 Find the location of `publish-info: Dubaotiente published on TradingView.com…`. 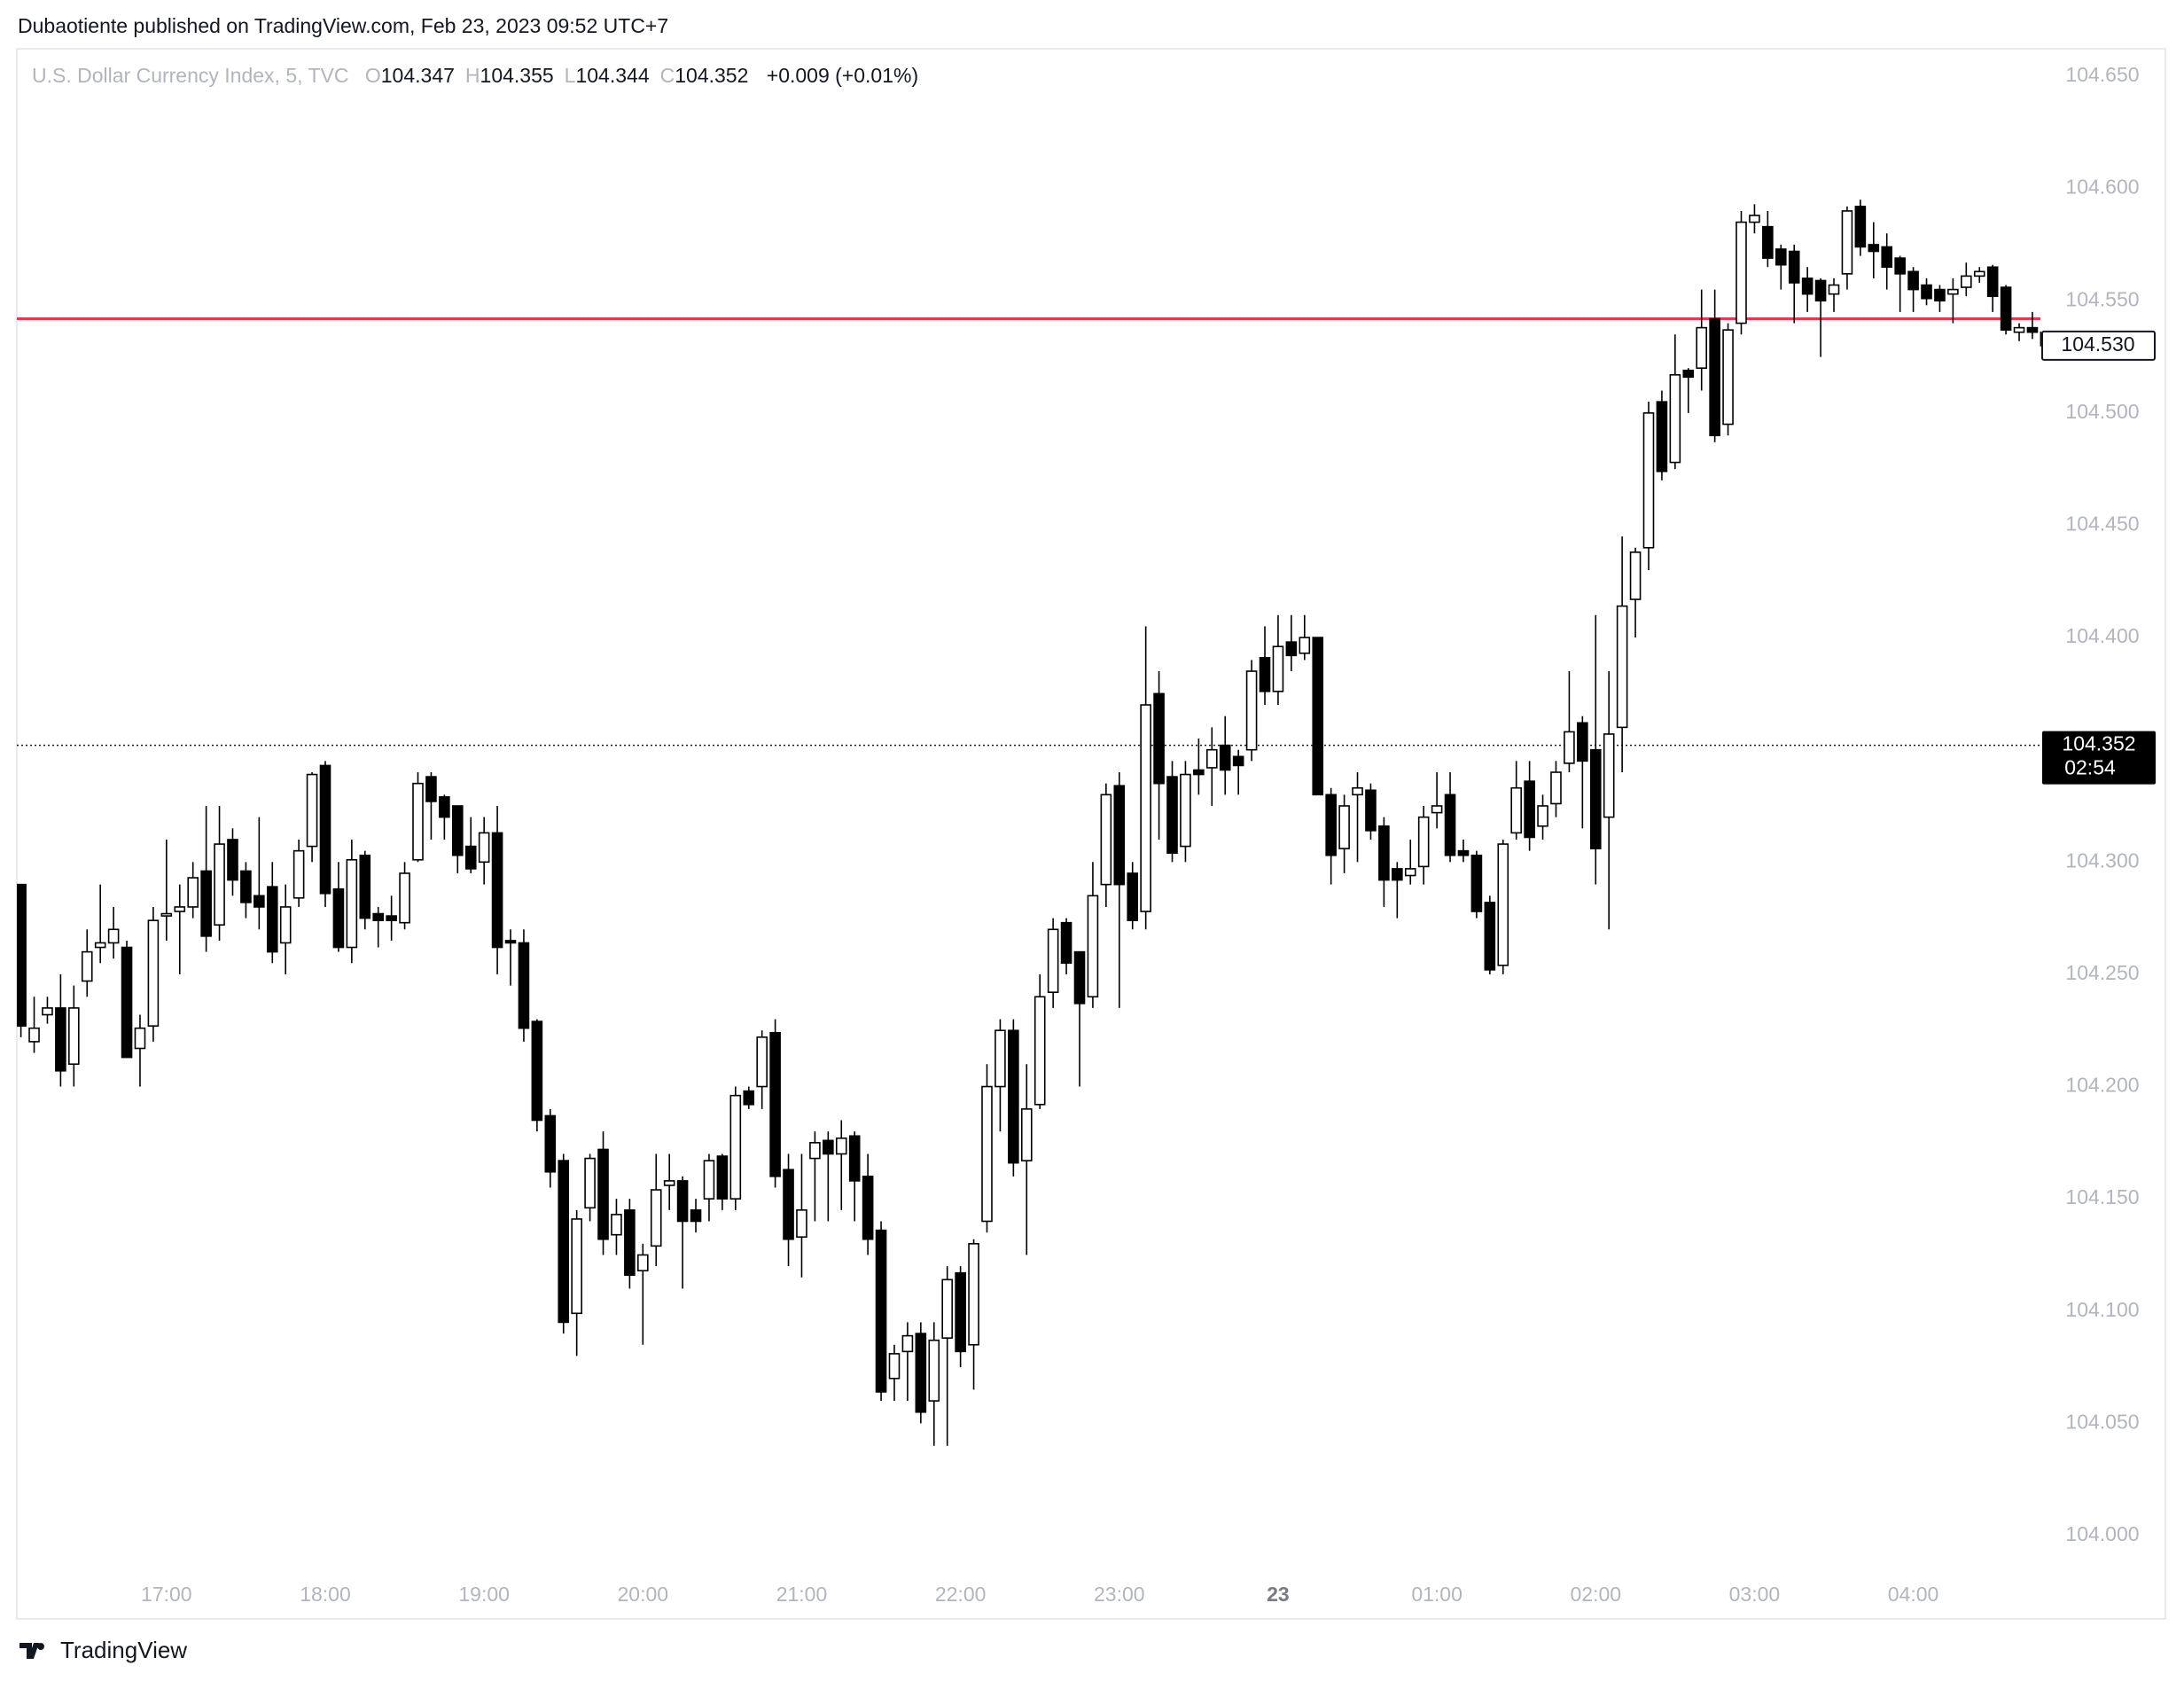

publish-info: Dubaotiente published on TradingView.com… is located at coordinates (343, 25).